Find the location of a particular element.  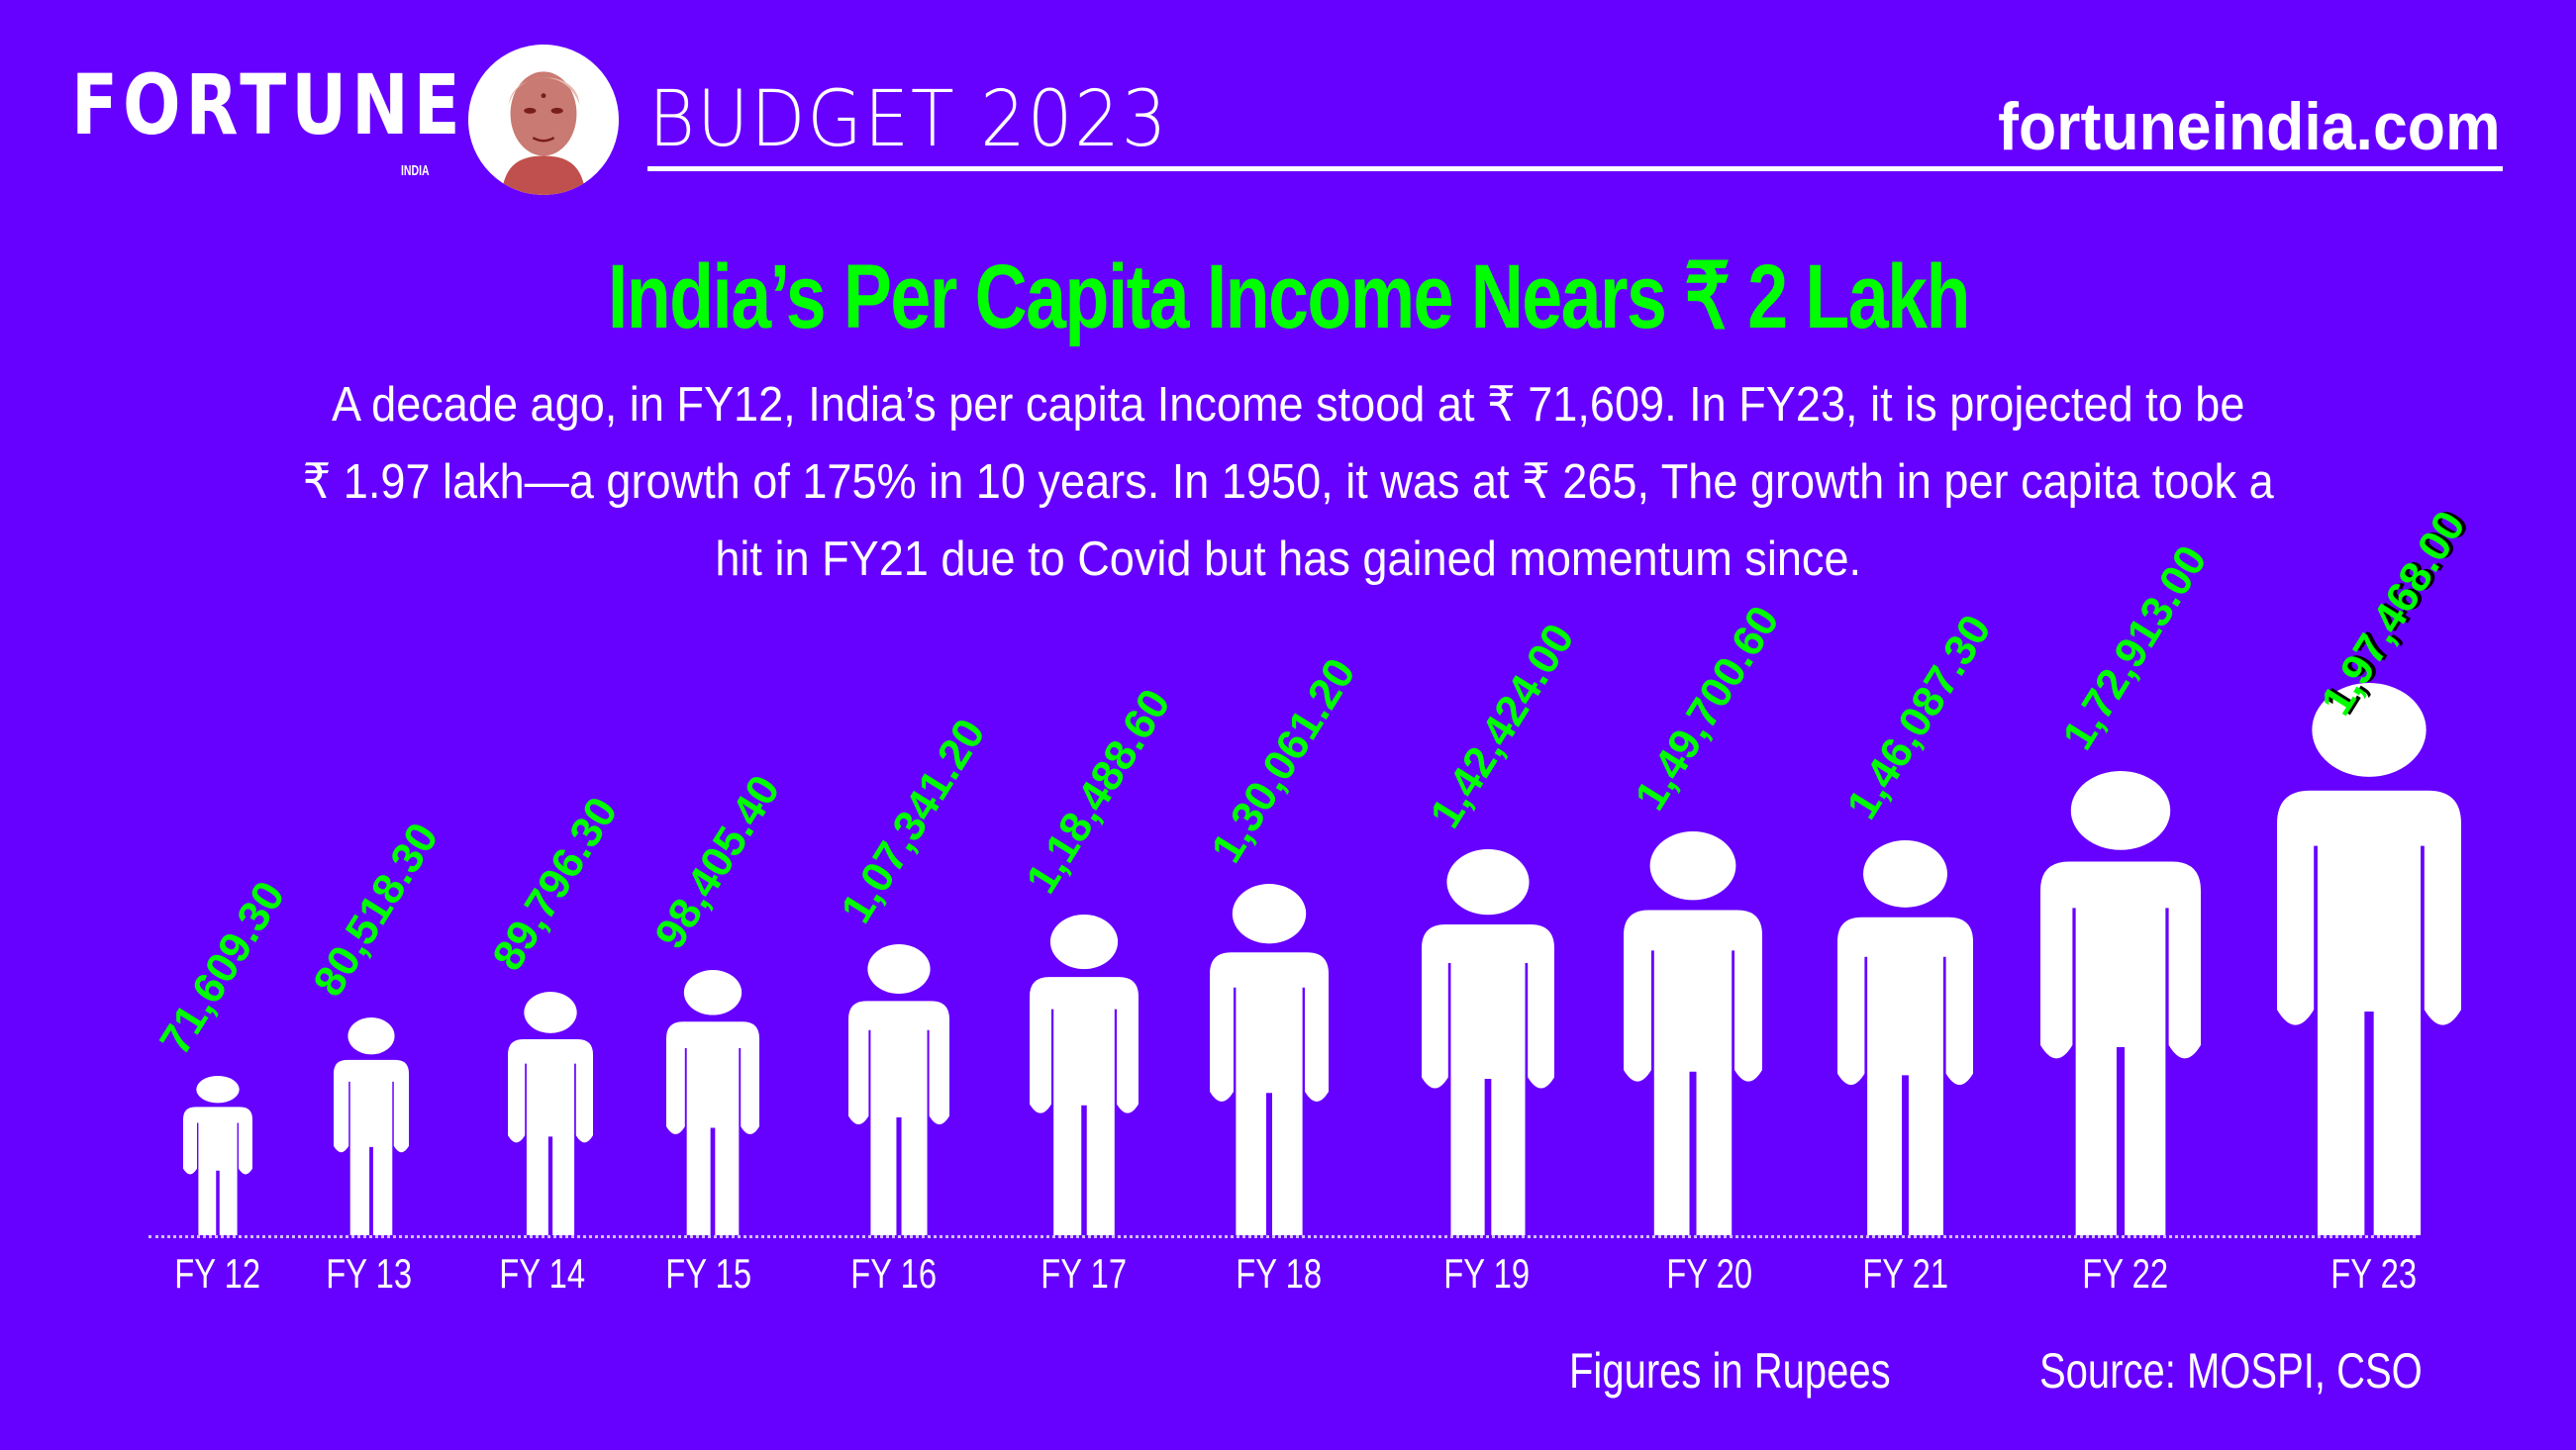

category-label-text: FY 17 is located at coordinates (1084, 1273).